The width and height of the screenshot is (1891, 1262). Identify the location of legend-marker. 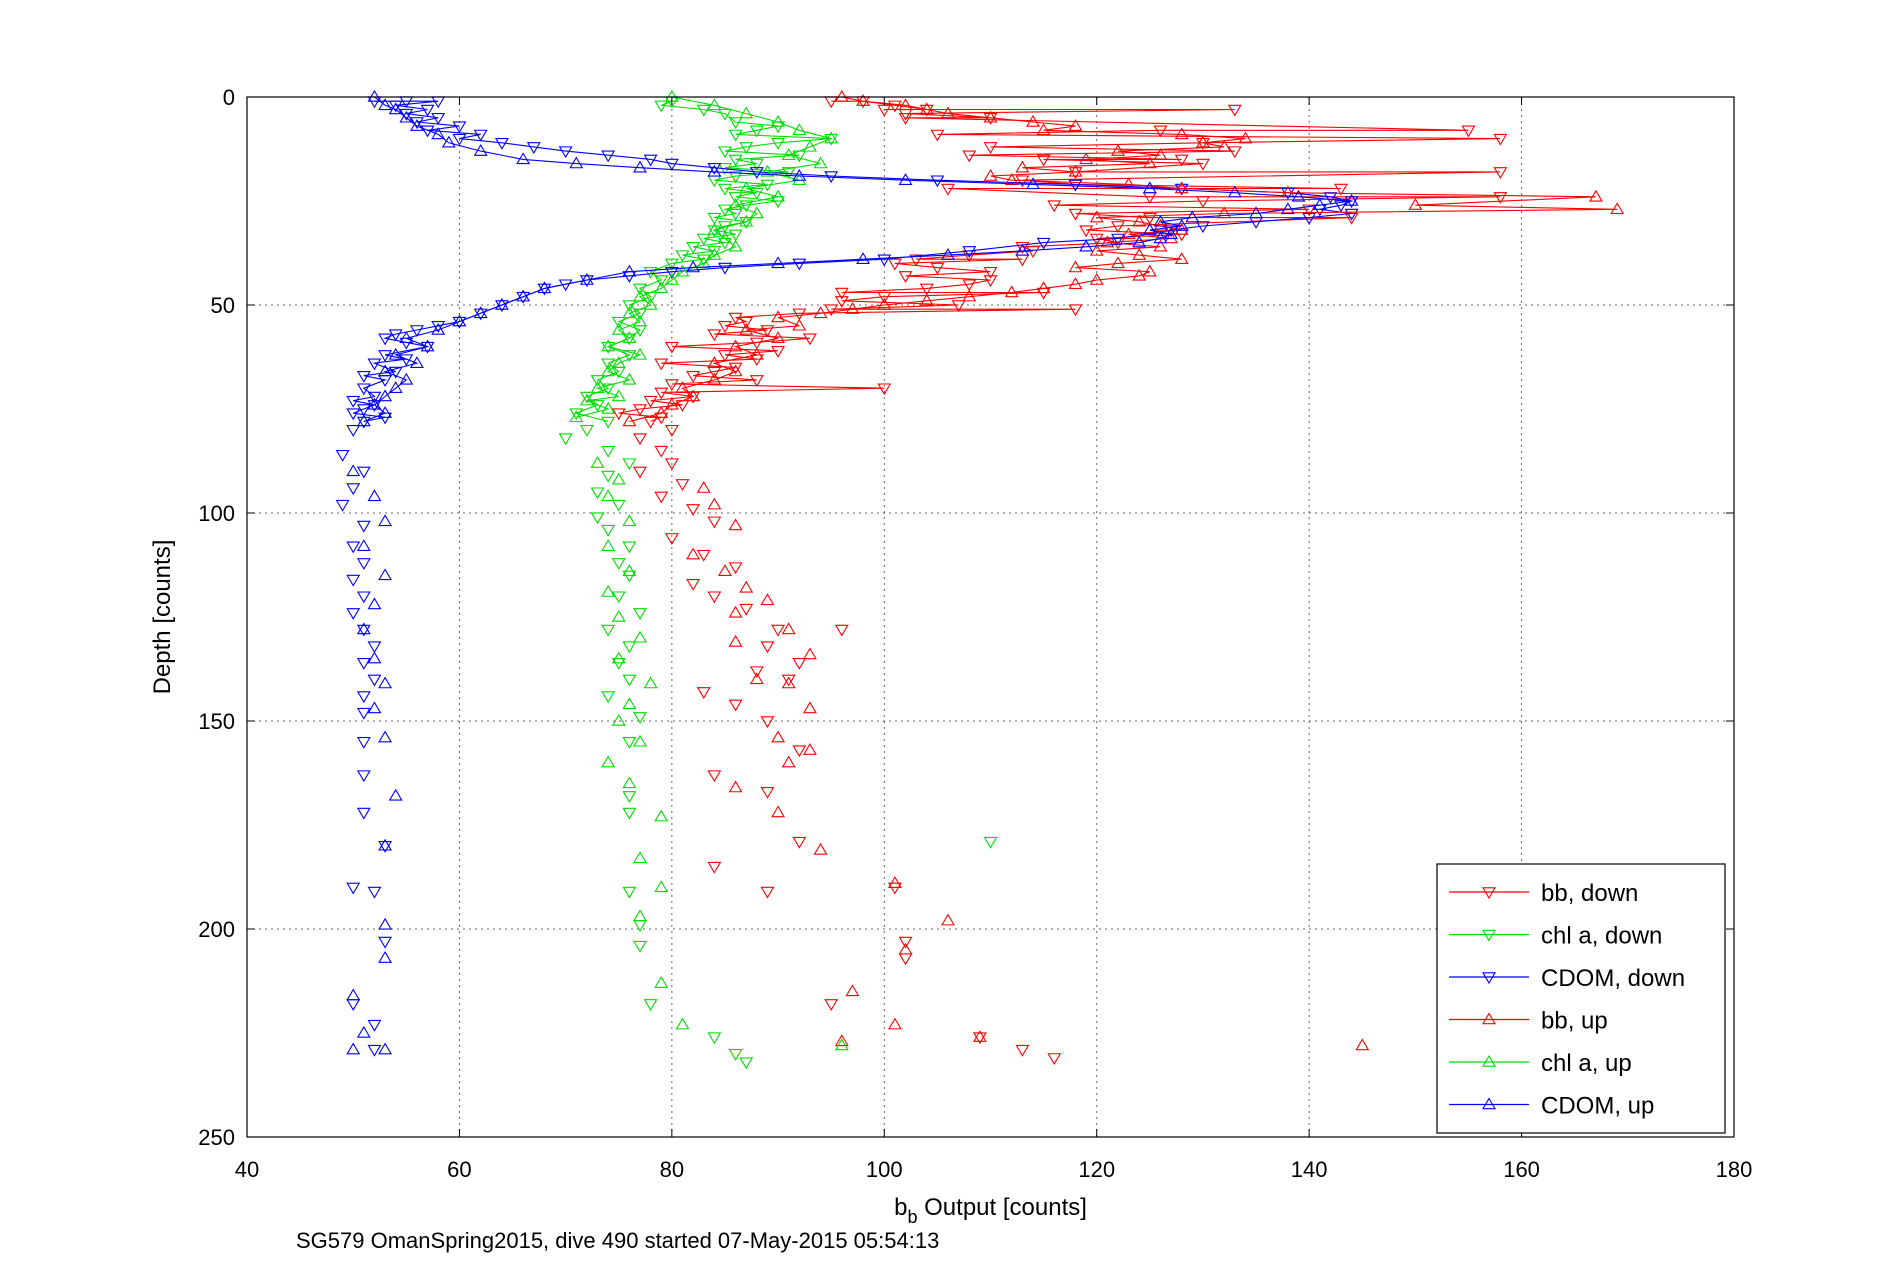
(1489, 893).